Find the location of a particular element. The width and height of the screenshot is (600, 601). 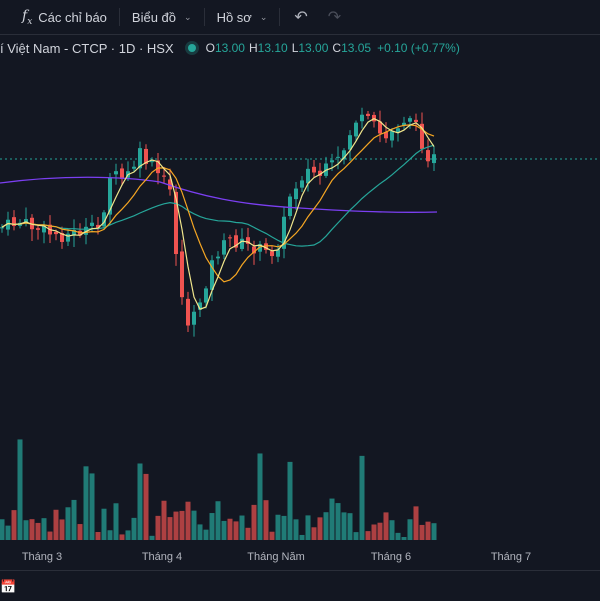

time-tick: Tháng 3 is located at coordinates (42, 557).